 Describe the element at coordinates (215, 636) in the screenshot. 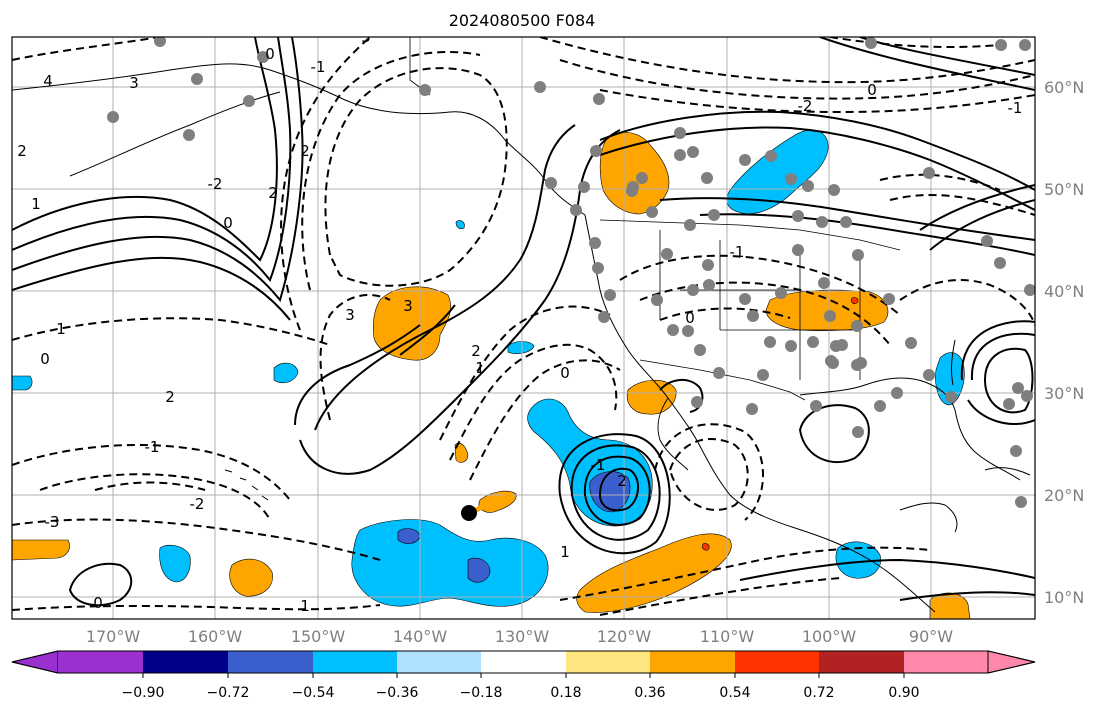

I see `longitude-label: 160°W` at that location.